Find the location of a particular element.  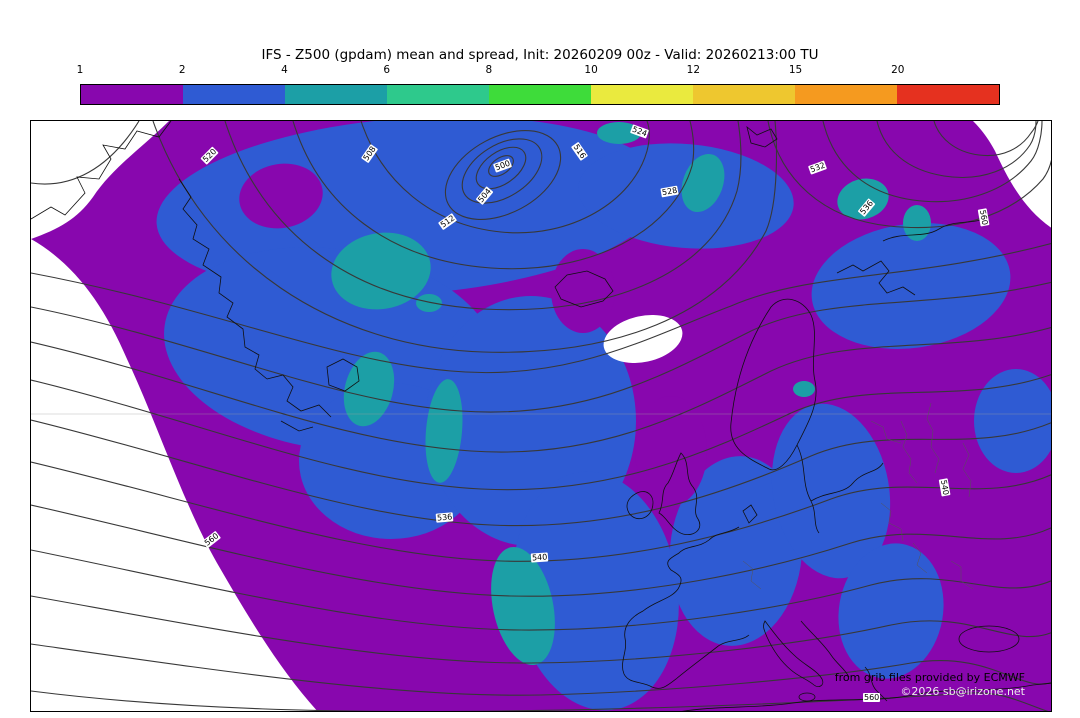

colorbar-tick: 12 is located at coordinates (693, 70).